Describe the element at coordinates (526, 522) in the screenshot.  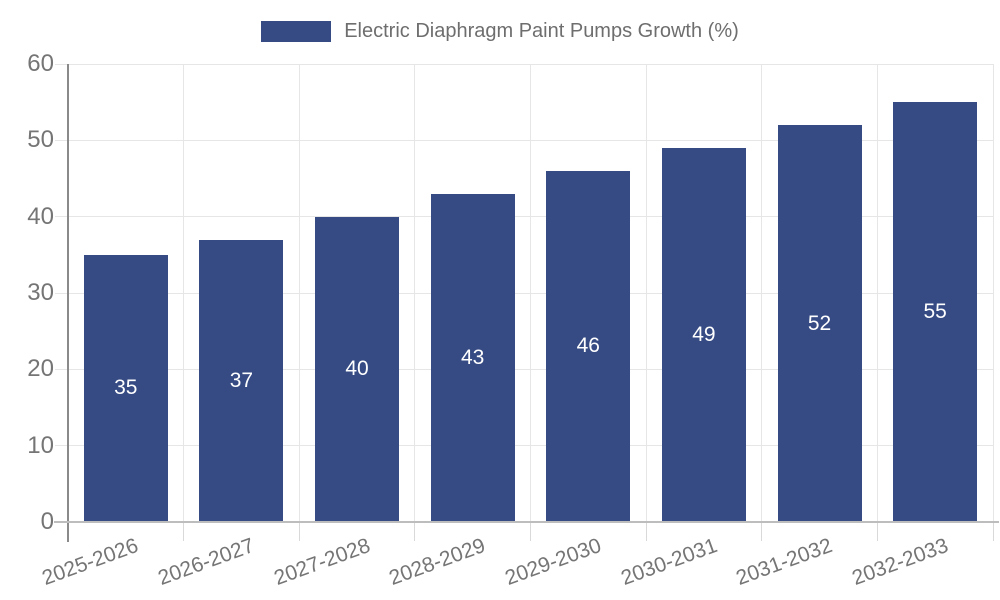
I see `x-axis-line` at that location.